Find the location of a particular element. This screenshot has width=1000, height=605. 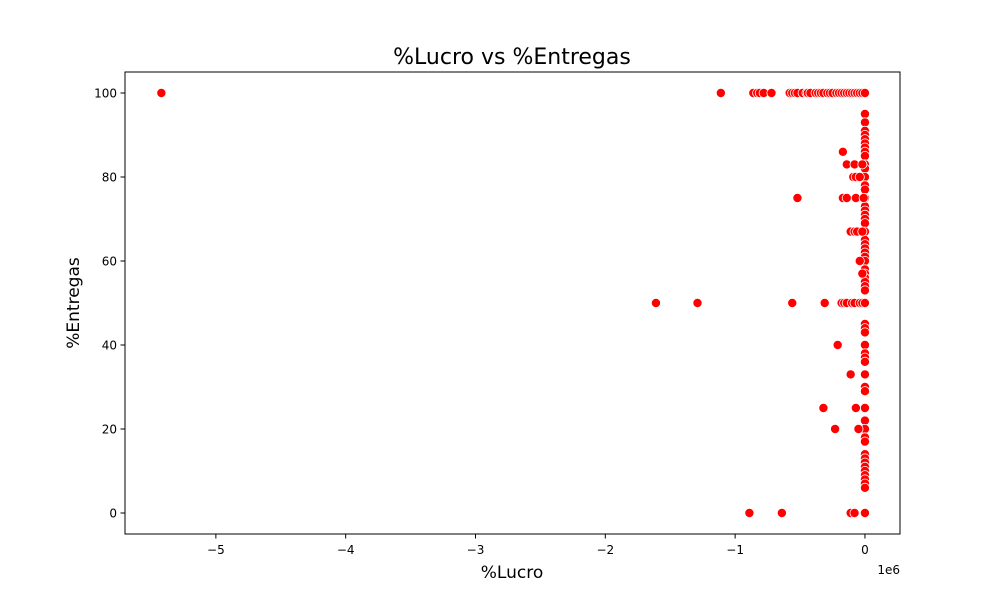

y-tick-label: 0 is located at coordinates (113, 514).